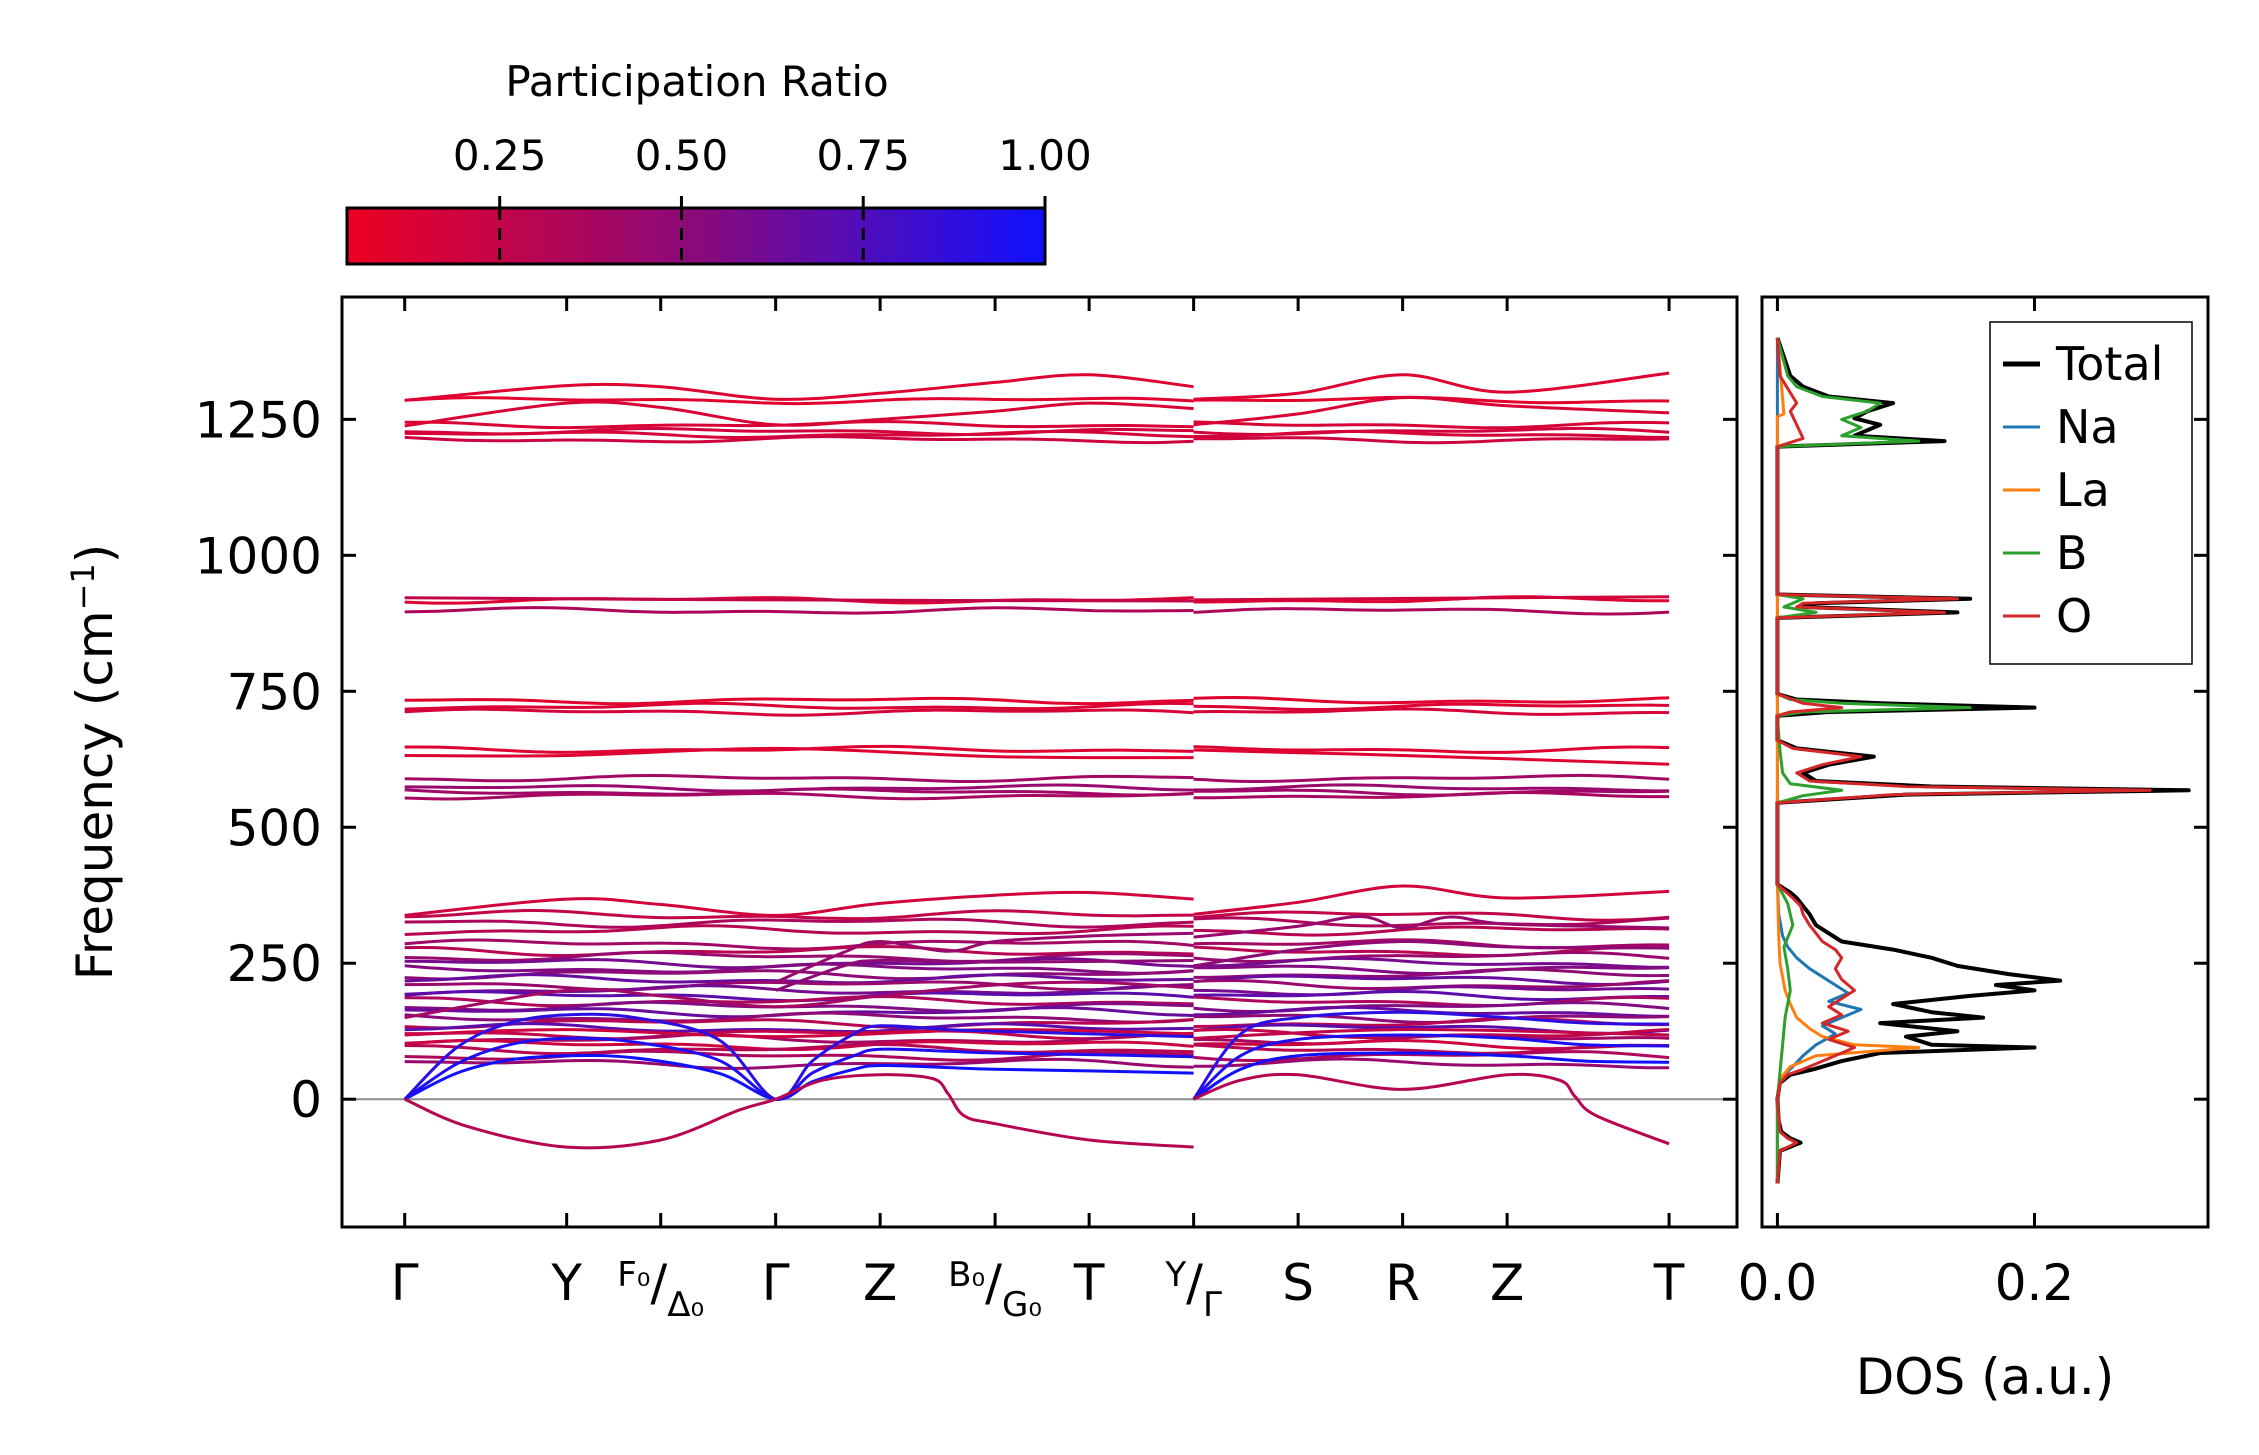  What do you see at coordinates (1402, 1283) in the screenshot?
I see `kpoint-label: R` at bounding box center [1402, 1283].